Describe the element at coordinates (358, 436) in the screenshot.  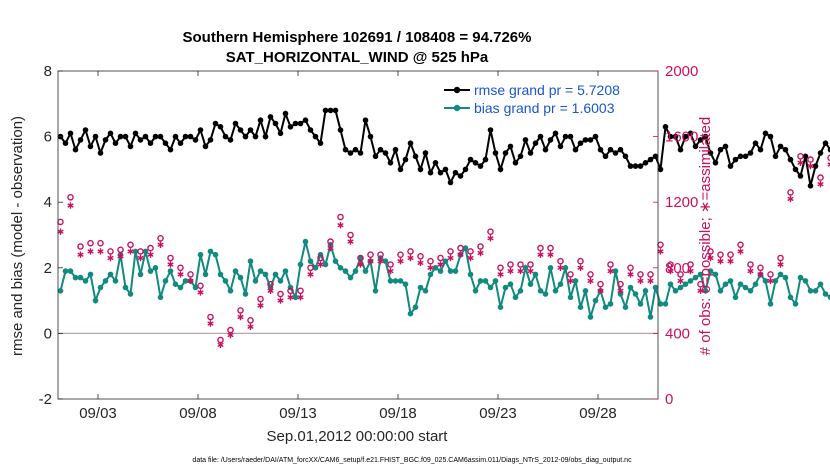
I see `x-axis-label: Sep.01,2012 00:00:00 start` at that location.